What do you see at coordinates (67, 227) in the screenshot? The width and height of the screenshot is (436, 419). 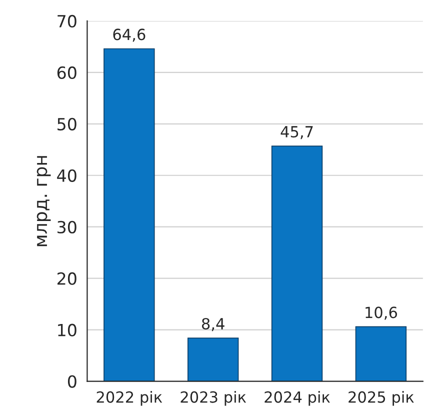 I see `y-tick-label: 30` at bounding box center [67, 227].